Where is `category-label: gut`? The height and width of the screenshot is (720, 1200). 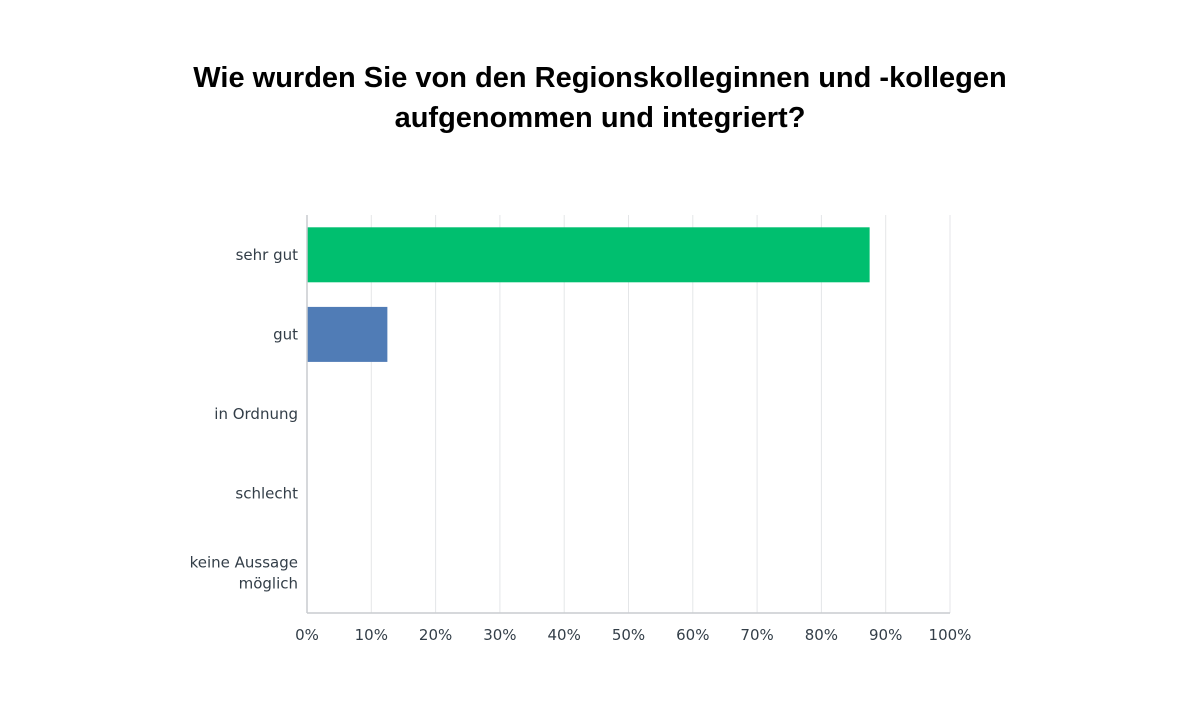
category-label: gut is located at coordinates (285, 334).